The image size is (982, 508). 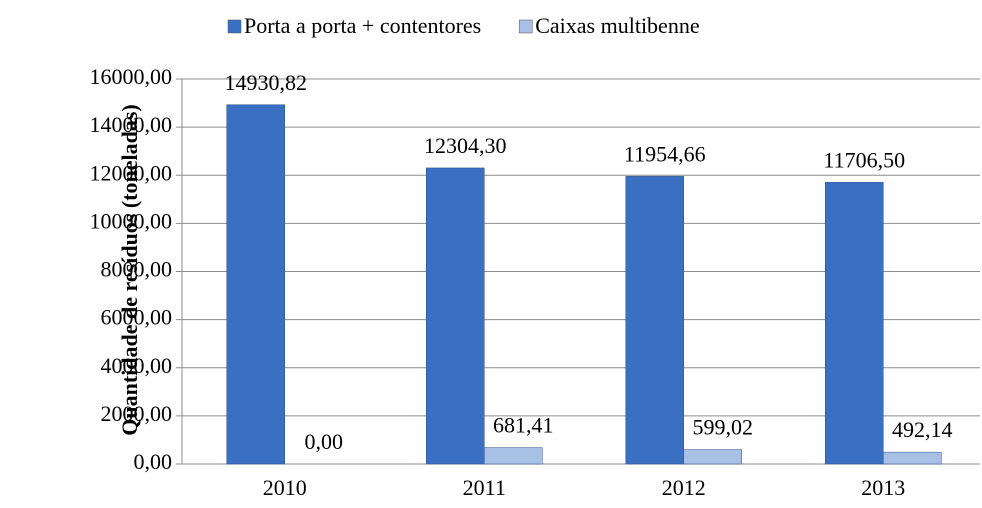 I want to click on value-label: 11954,66, so click(x=665, y=153).